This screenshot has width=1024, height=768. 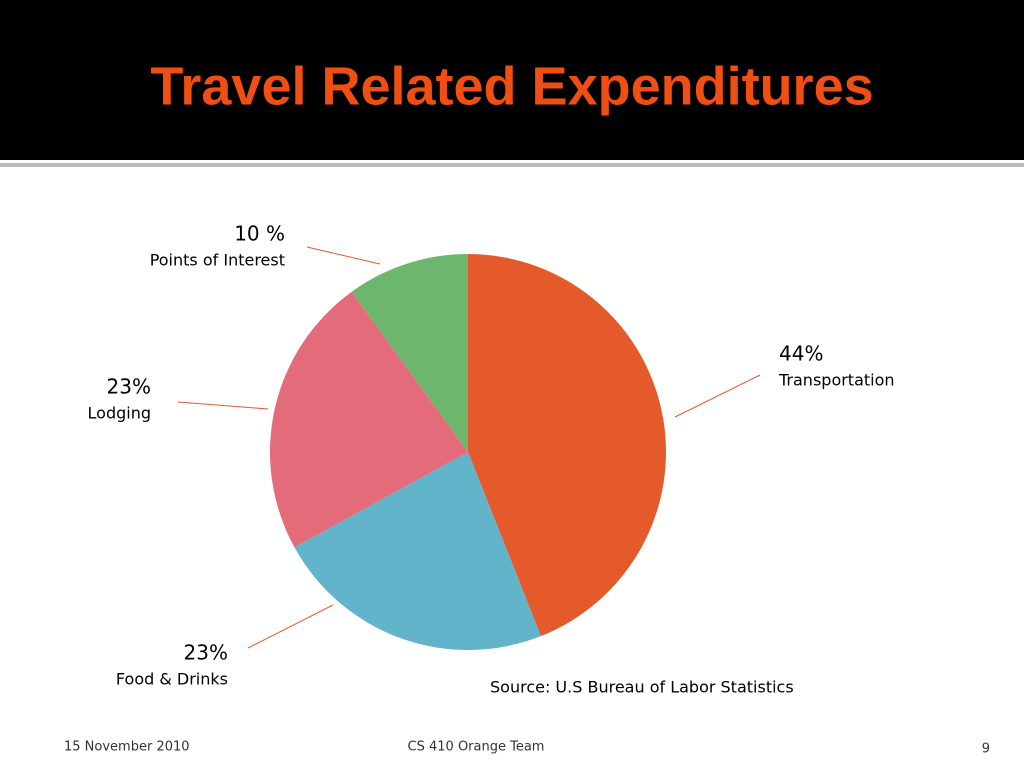 I want to click on category-label: Lodging, so click(x=119, y=413).